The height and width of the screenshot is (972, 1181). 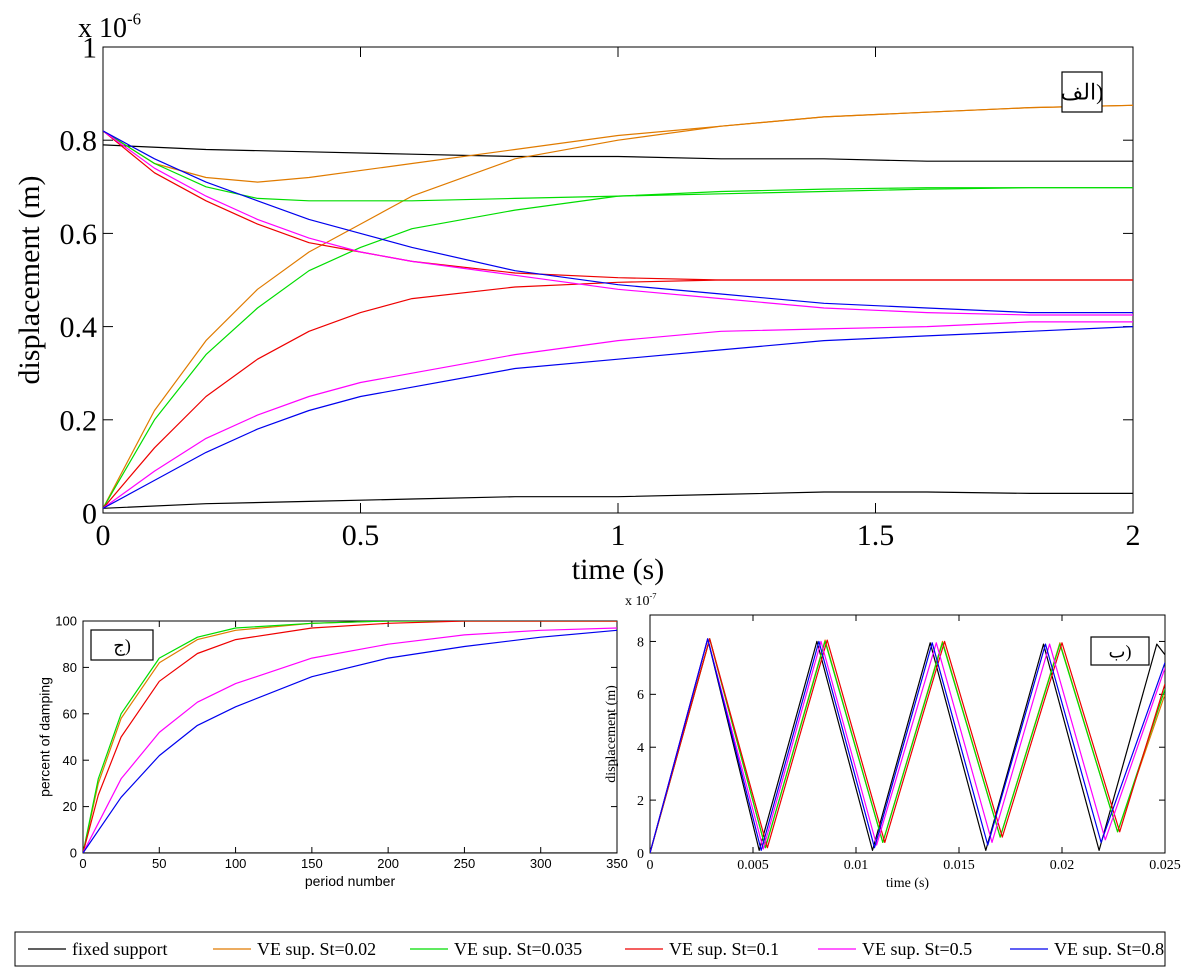 I want to click on panel-label: ج), so click(x=122, y=645).